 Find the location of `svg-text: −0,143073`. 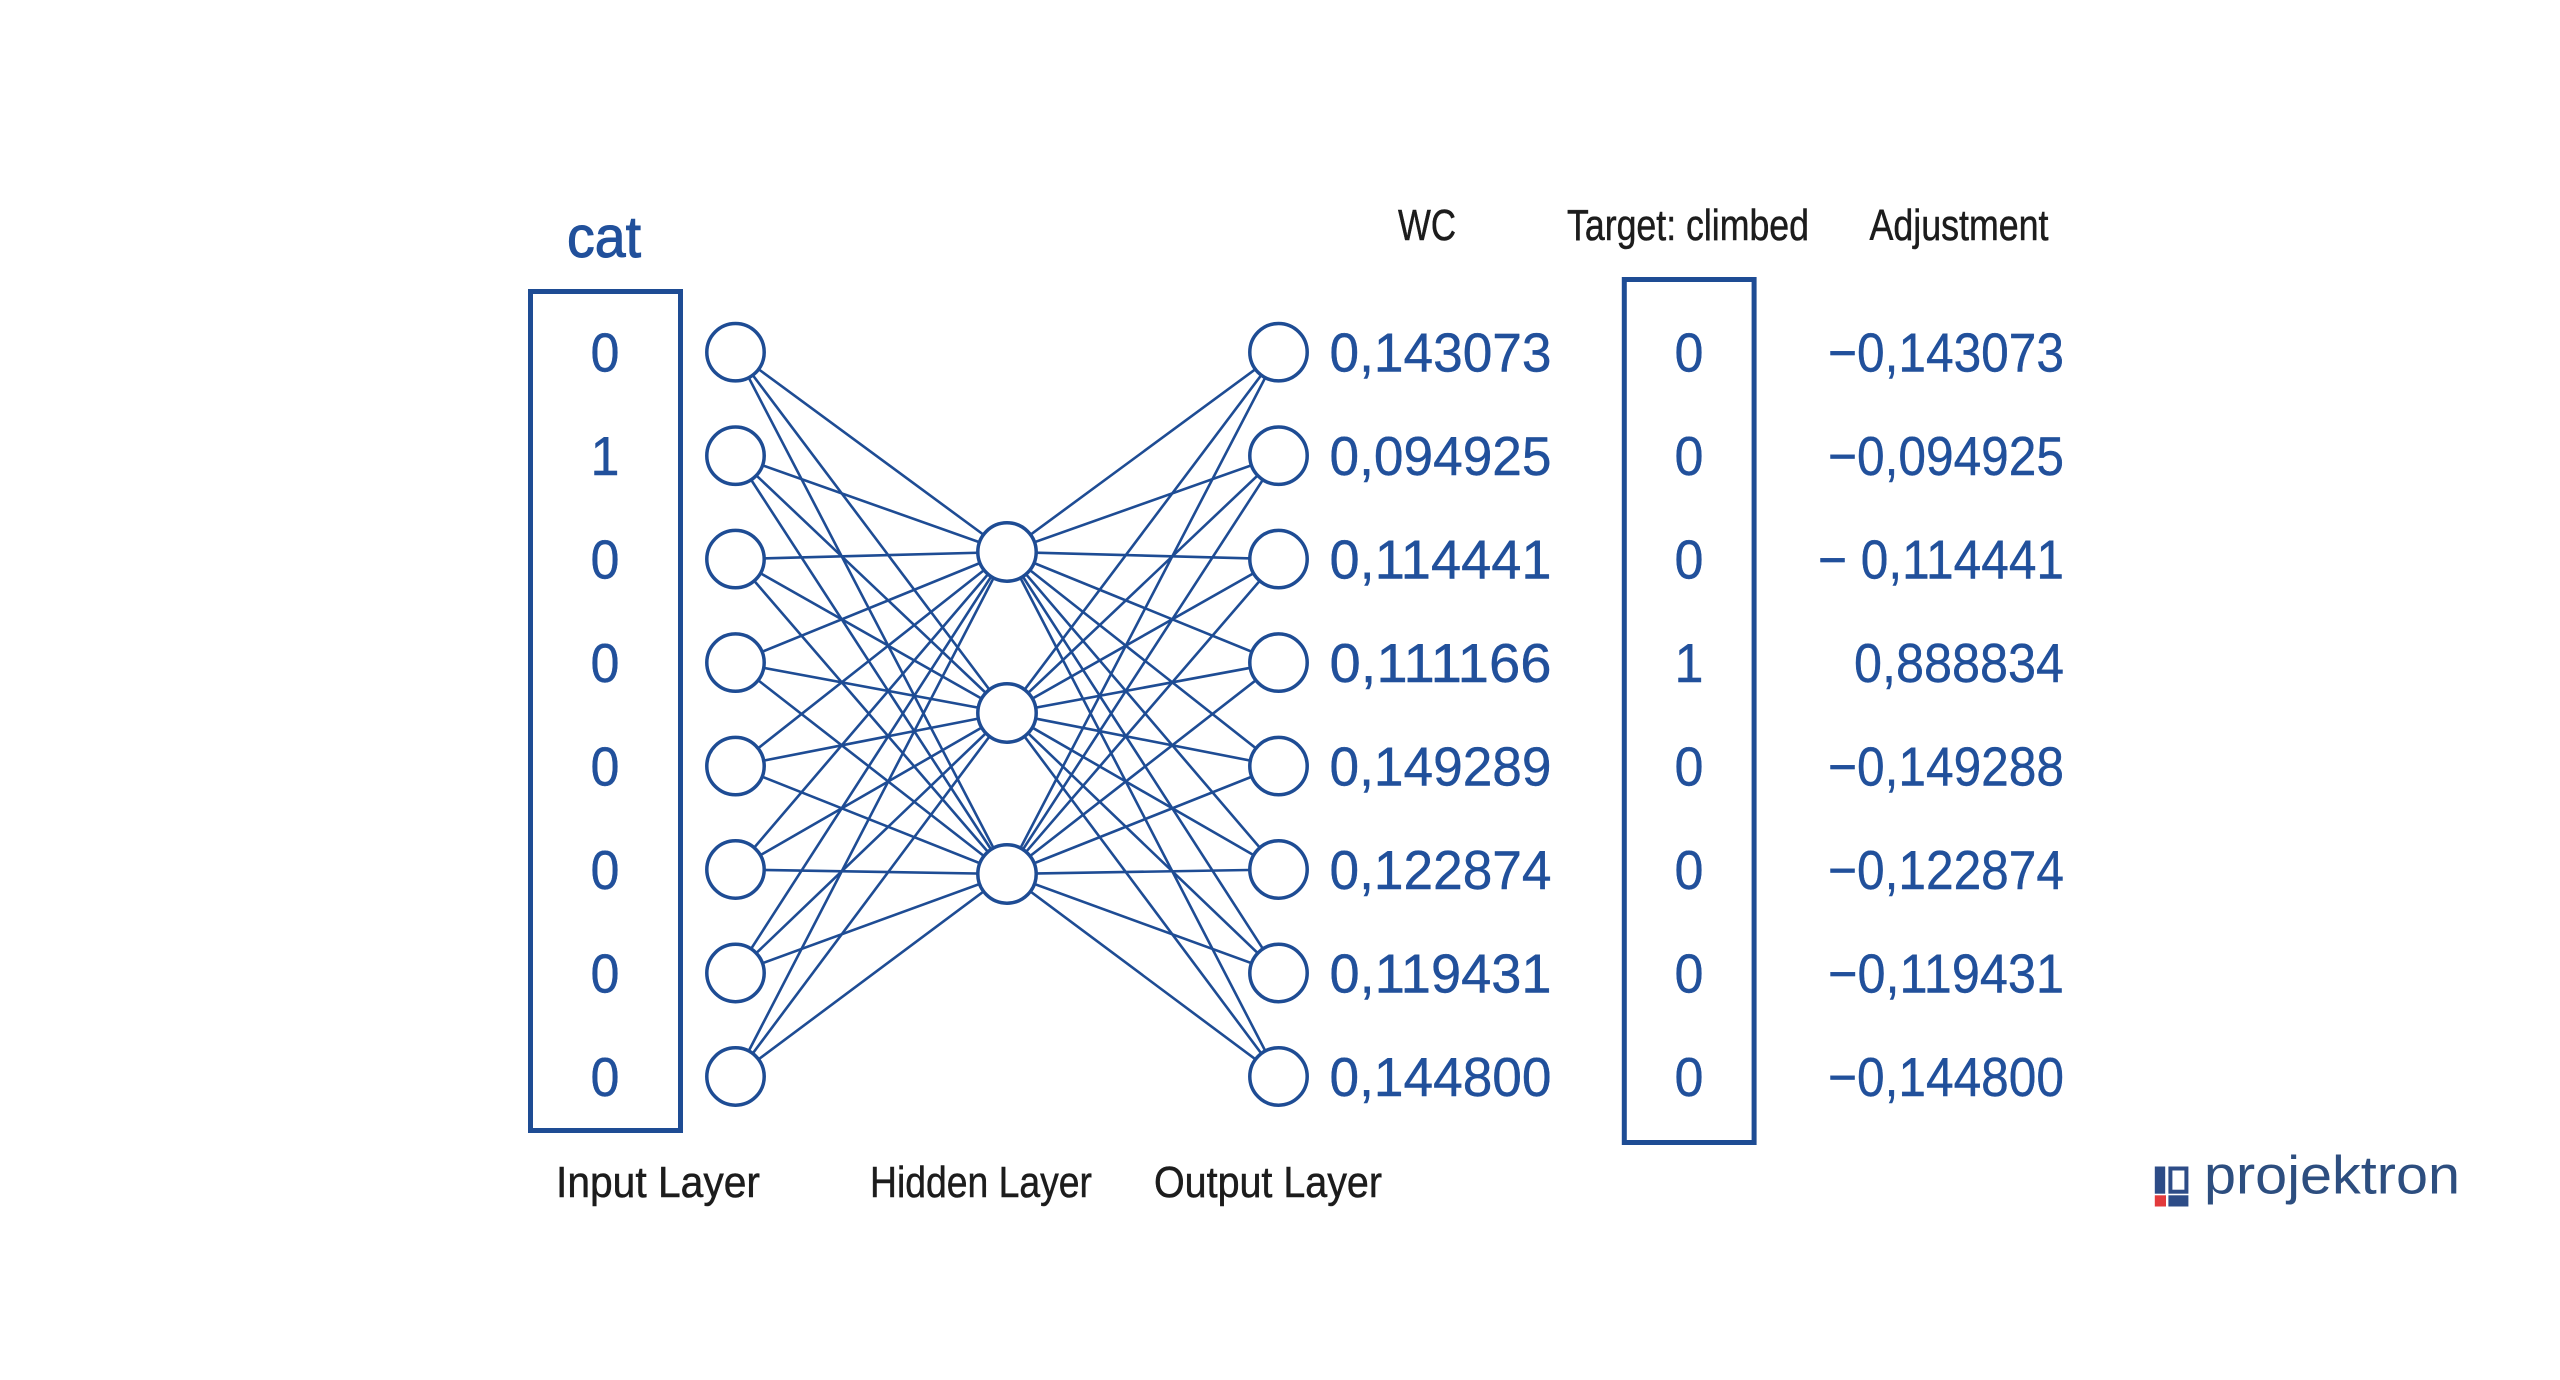

svg-text: −0,143073 is located at coordinates (1946, 353).